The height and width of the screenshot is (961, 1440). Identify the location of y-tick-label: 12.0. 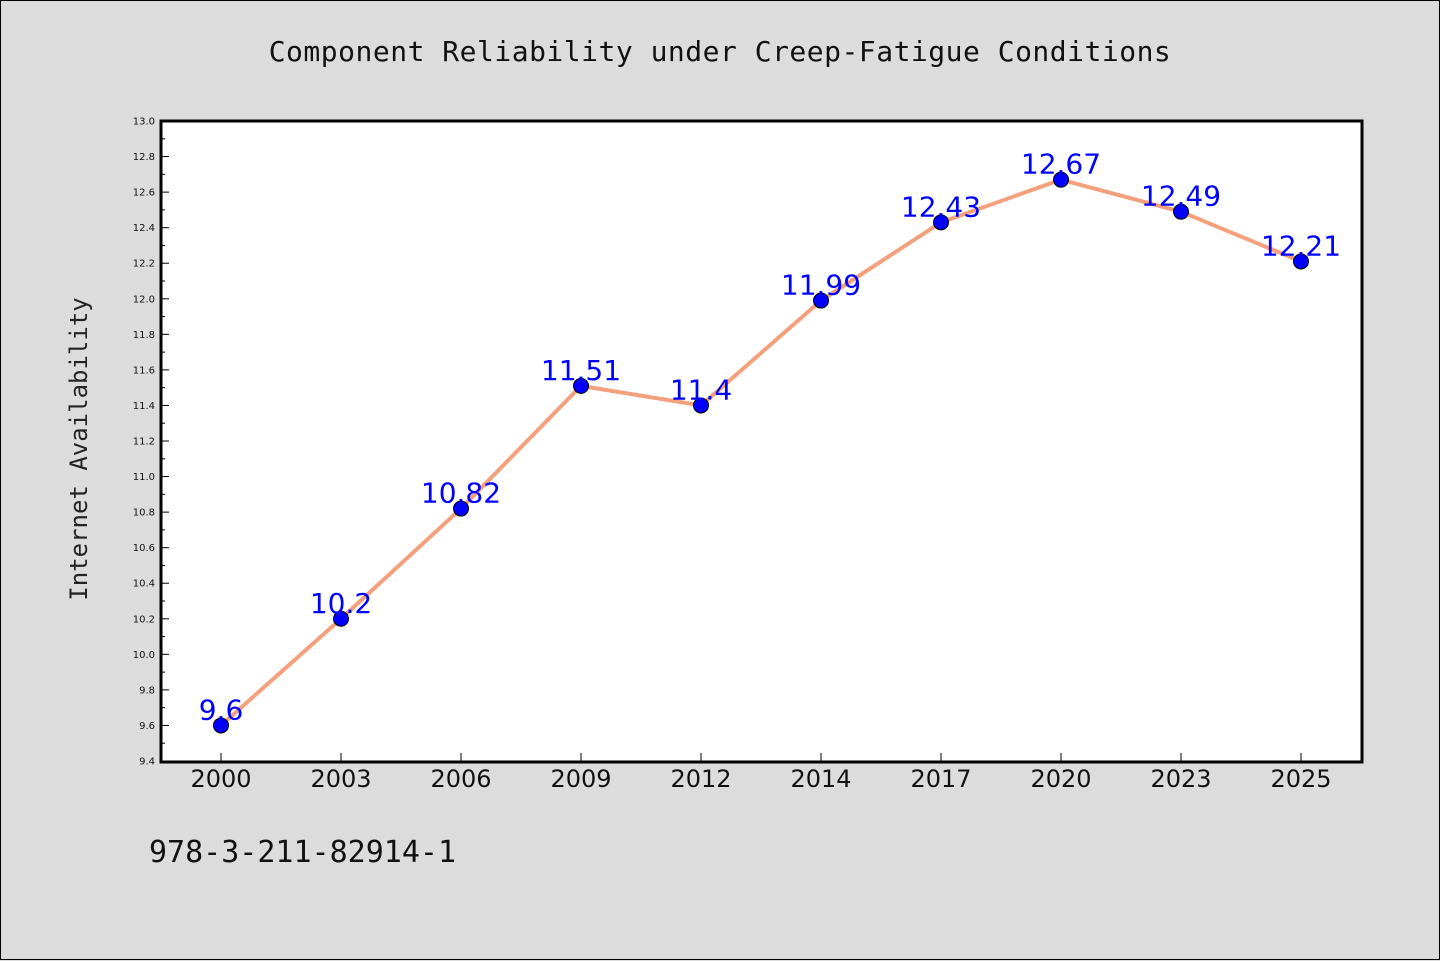
(144, 299).